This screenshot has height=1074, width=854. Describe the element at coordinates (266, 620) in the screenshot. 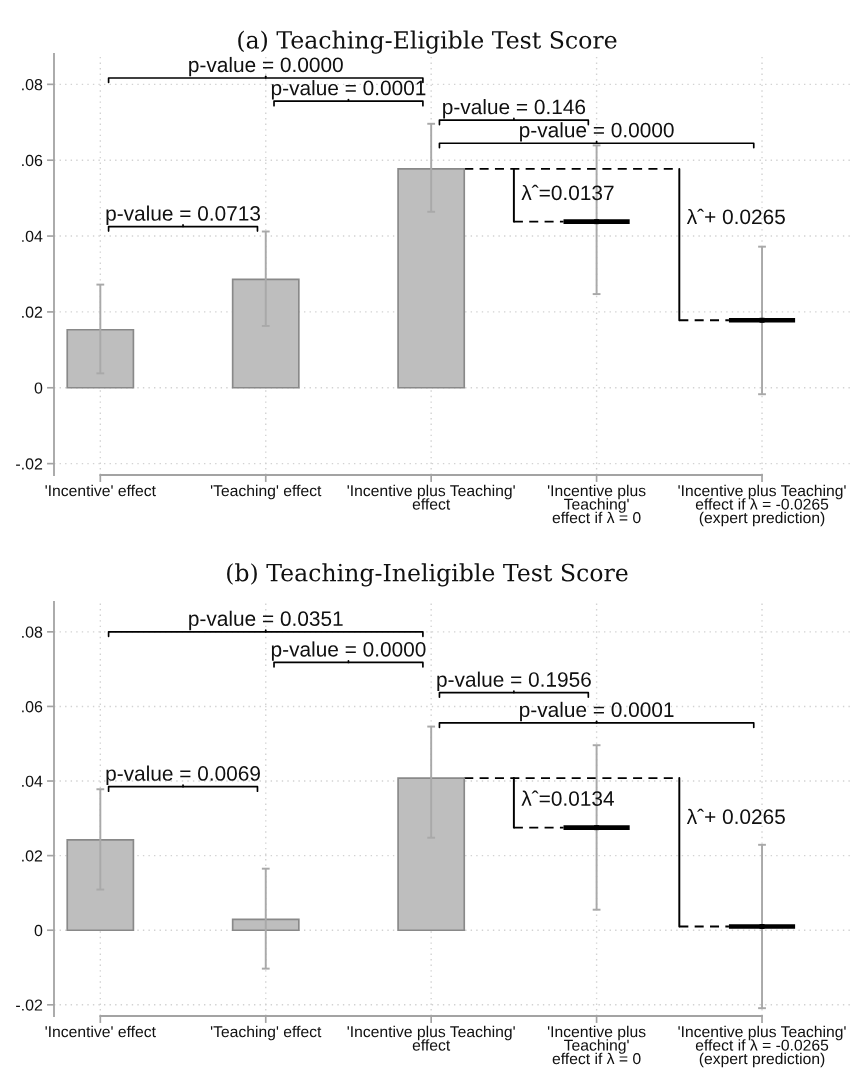

I see `annotation: p-value = 0.0351` at that location.